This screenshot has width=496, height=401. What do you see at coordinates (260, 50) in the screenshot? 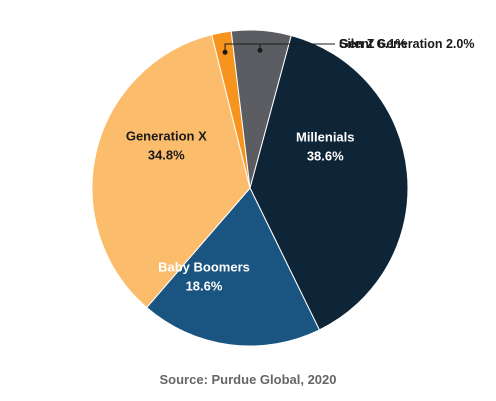
I see `callout-dot-gen-z` at bounding box center [260, 50].